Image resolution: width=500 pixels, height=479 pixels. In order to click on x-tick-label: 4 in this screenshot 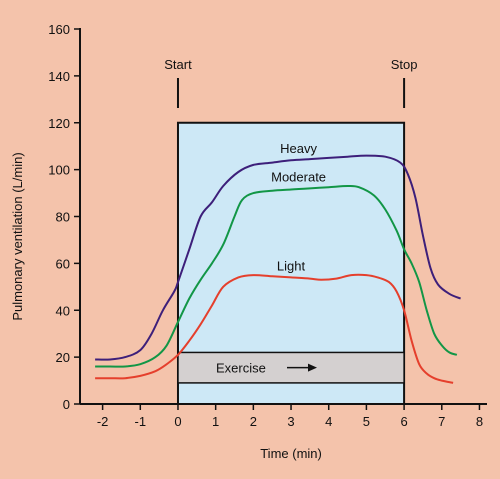, I will do `click(328, 421)`.